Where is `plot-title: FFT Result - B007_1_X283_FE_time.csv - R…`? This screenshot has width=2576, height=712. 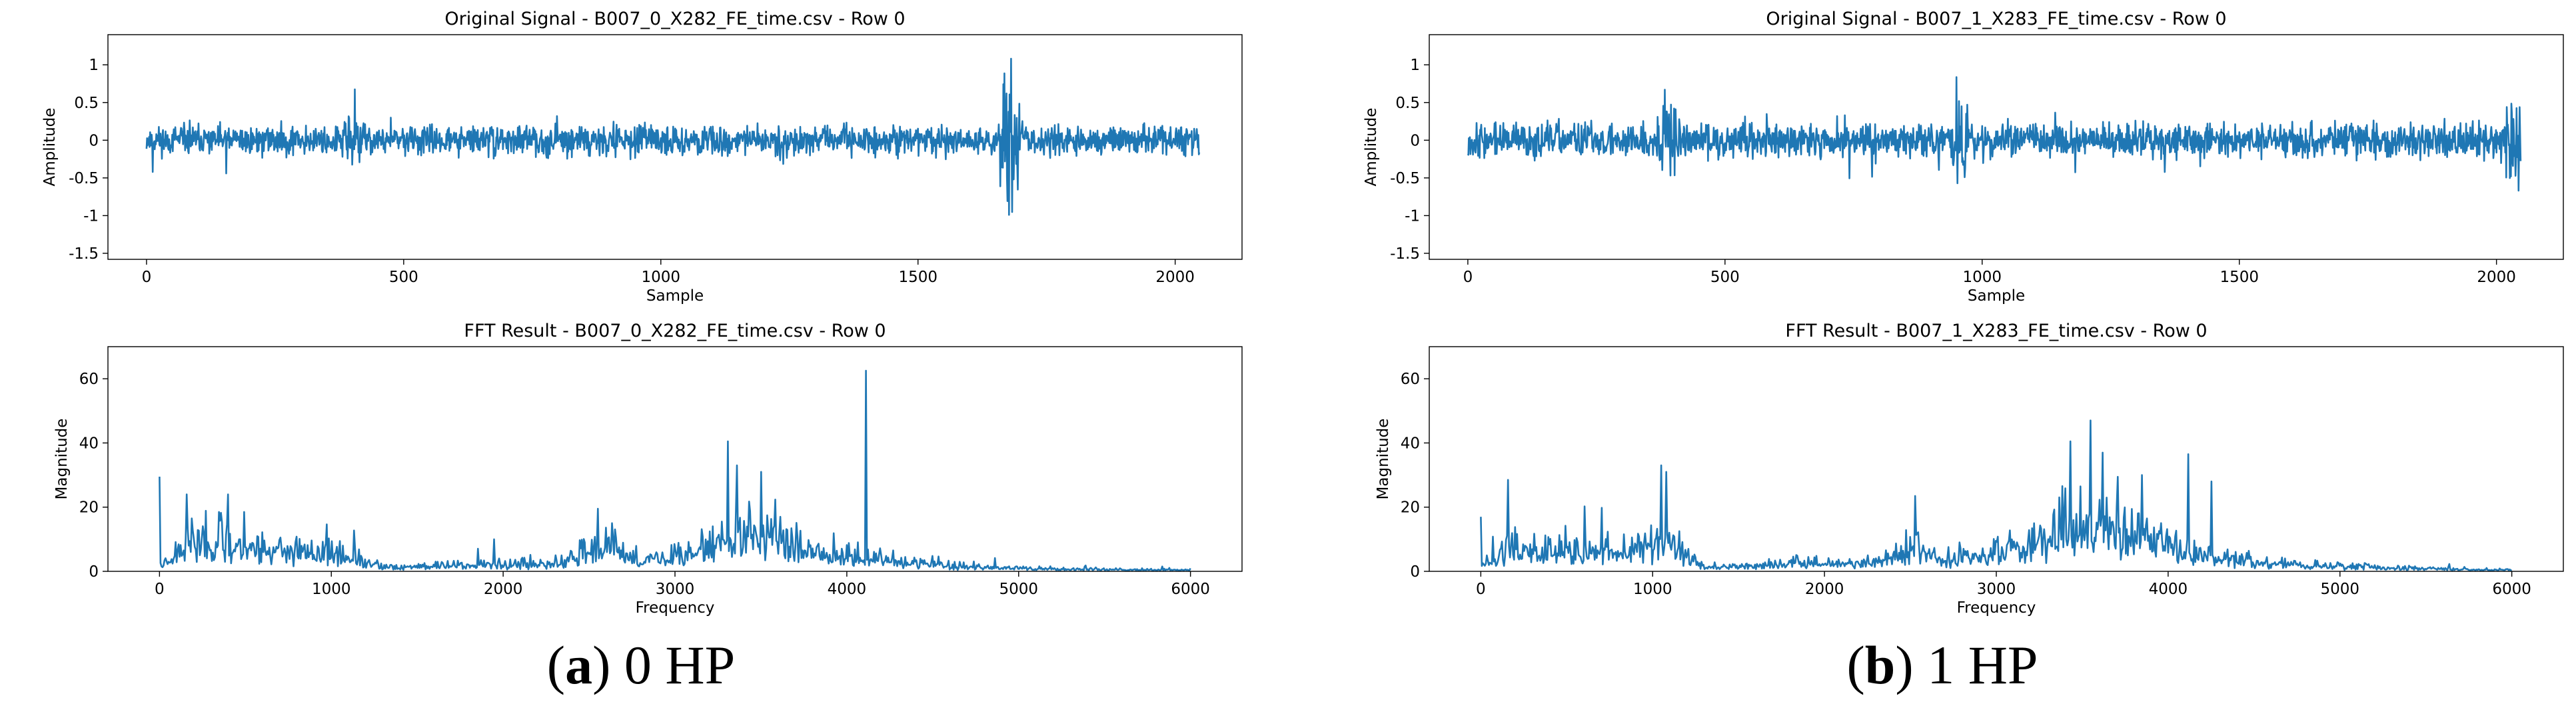 plot-title: FFT Result - B007_1_X283_FE_time.csv - R… is located at coordinates (1996, 331).